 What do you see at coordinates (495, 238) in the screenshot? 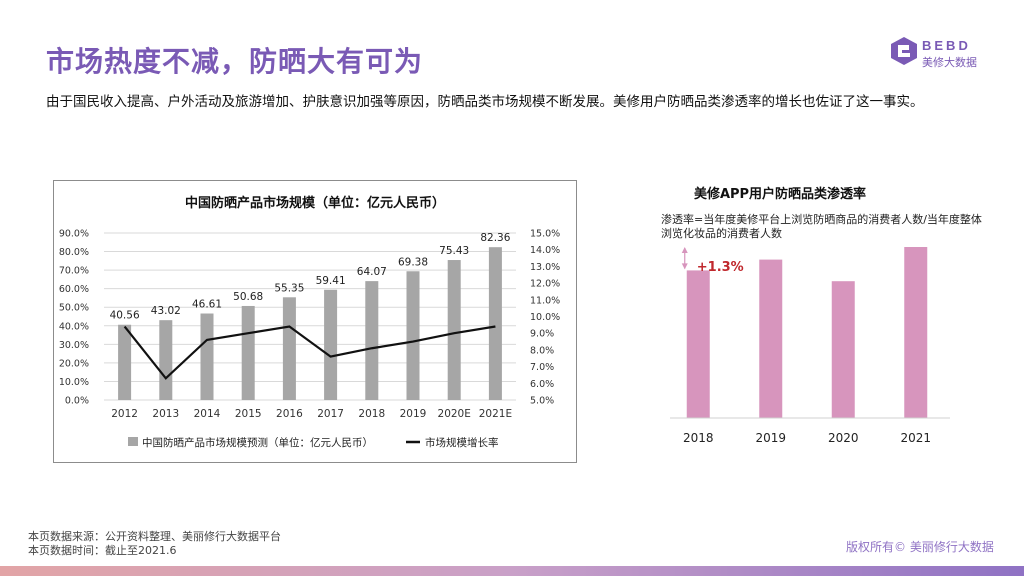
I see `bar-value-label: 82.36` at bounding box center [495, 238].